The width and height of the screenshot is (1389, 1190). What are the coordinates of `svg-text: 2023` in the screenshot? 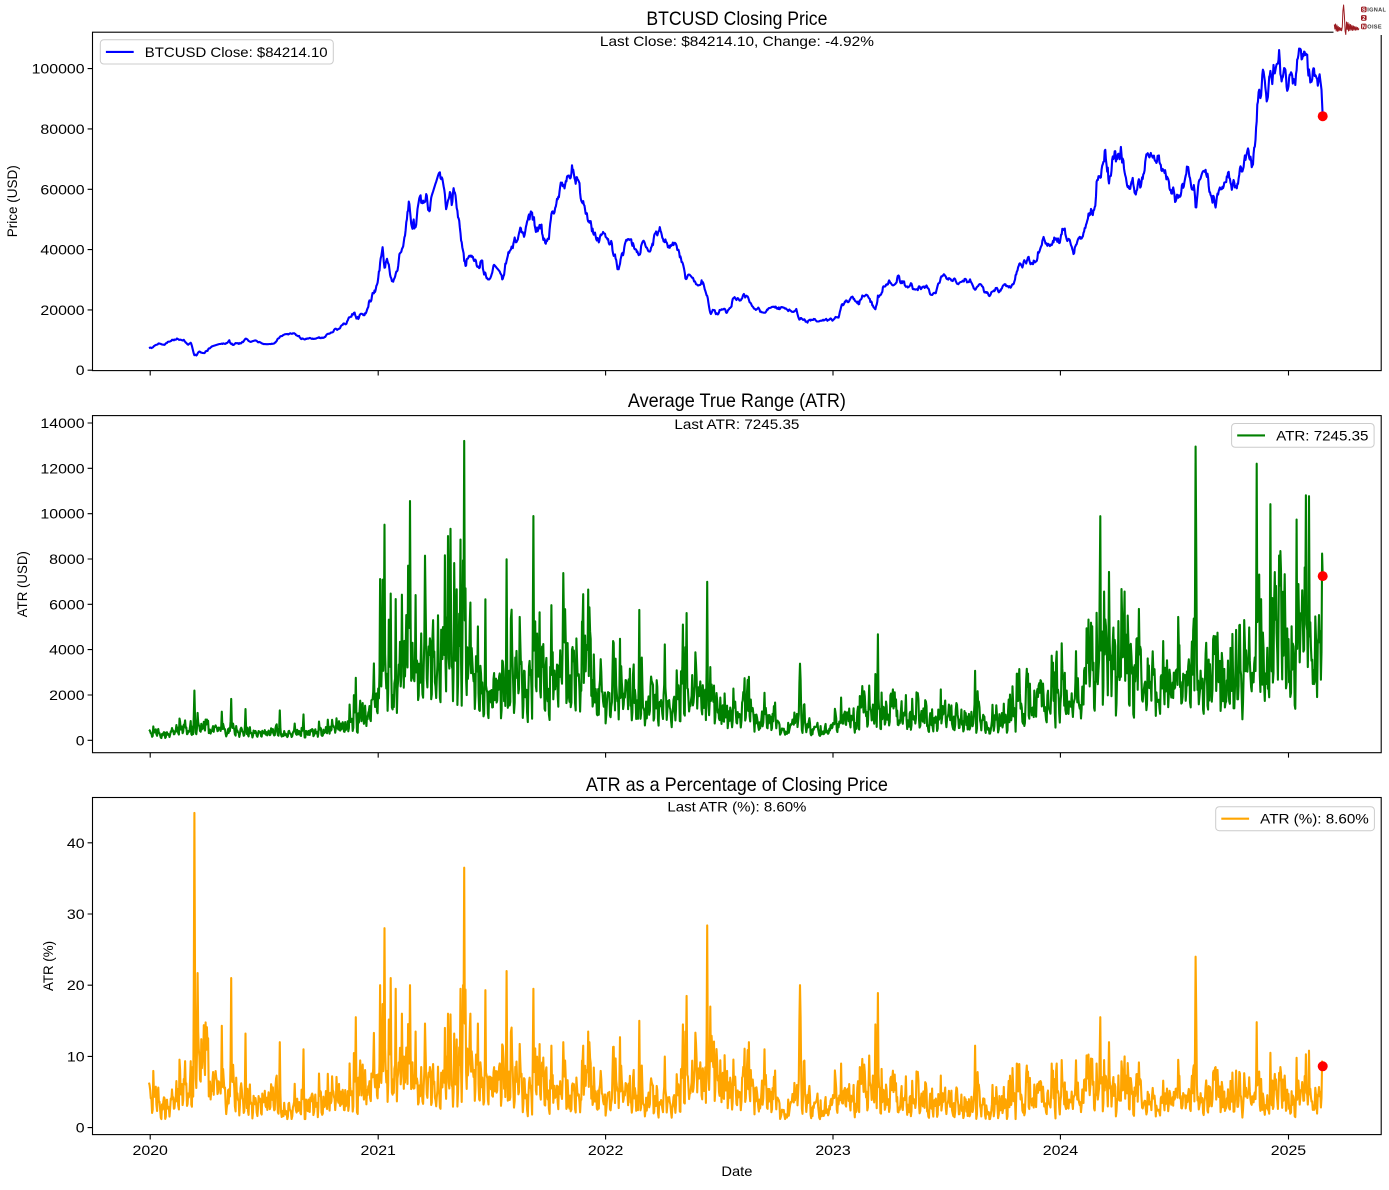 It's located at (833, 1150).